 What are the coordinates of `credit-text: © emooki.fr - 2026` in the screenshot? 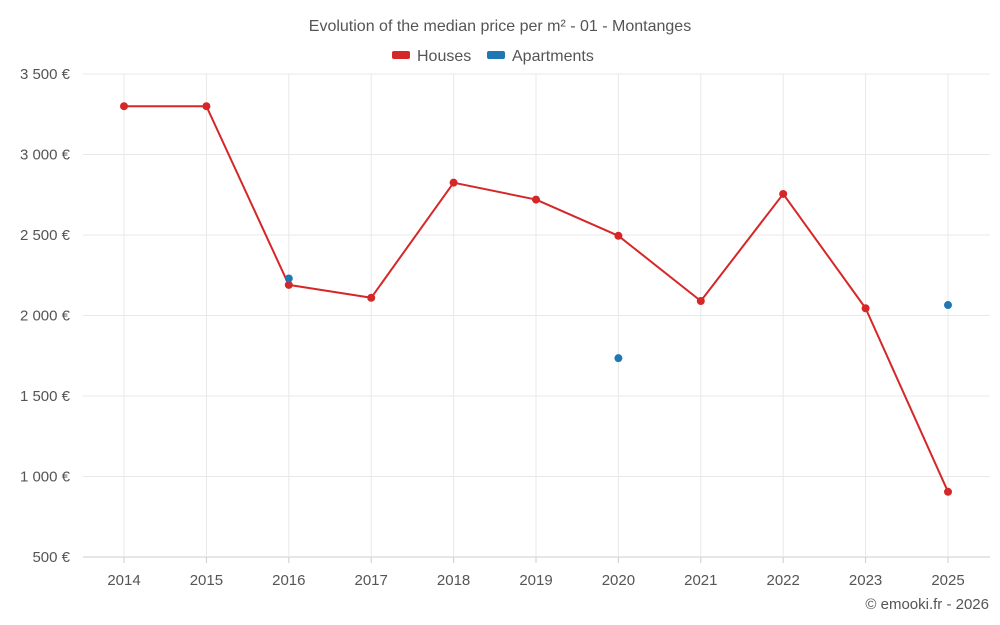 It's located at (927, 604).